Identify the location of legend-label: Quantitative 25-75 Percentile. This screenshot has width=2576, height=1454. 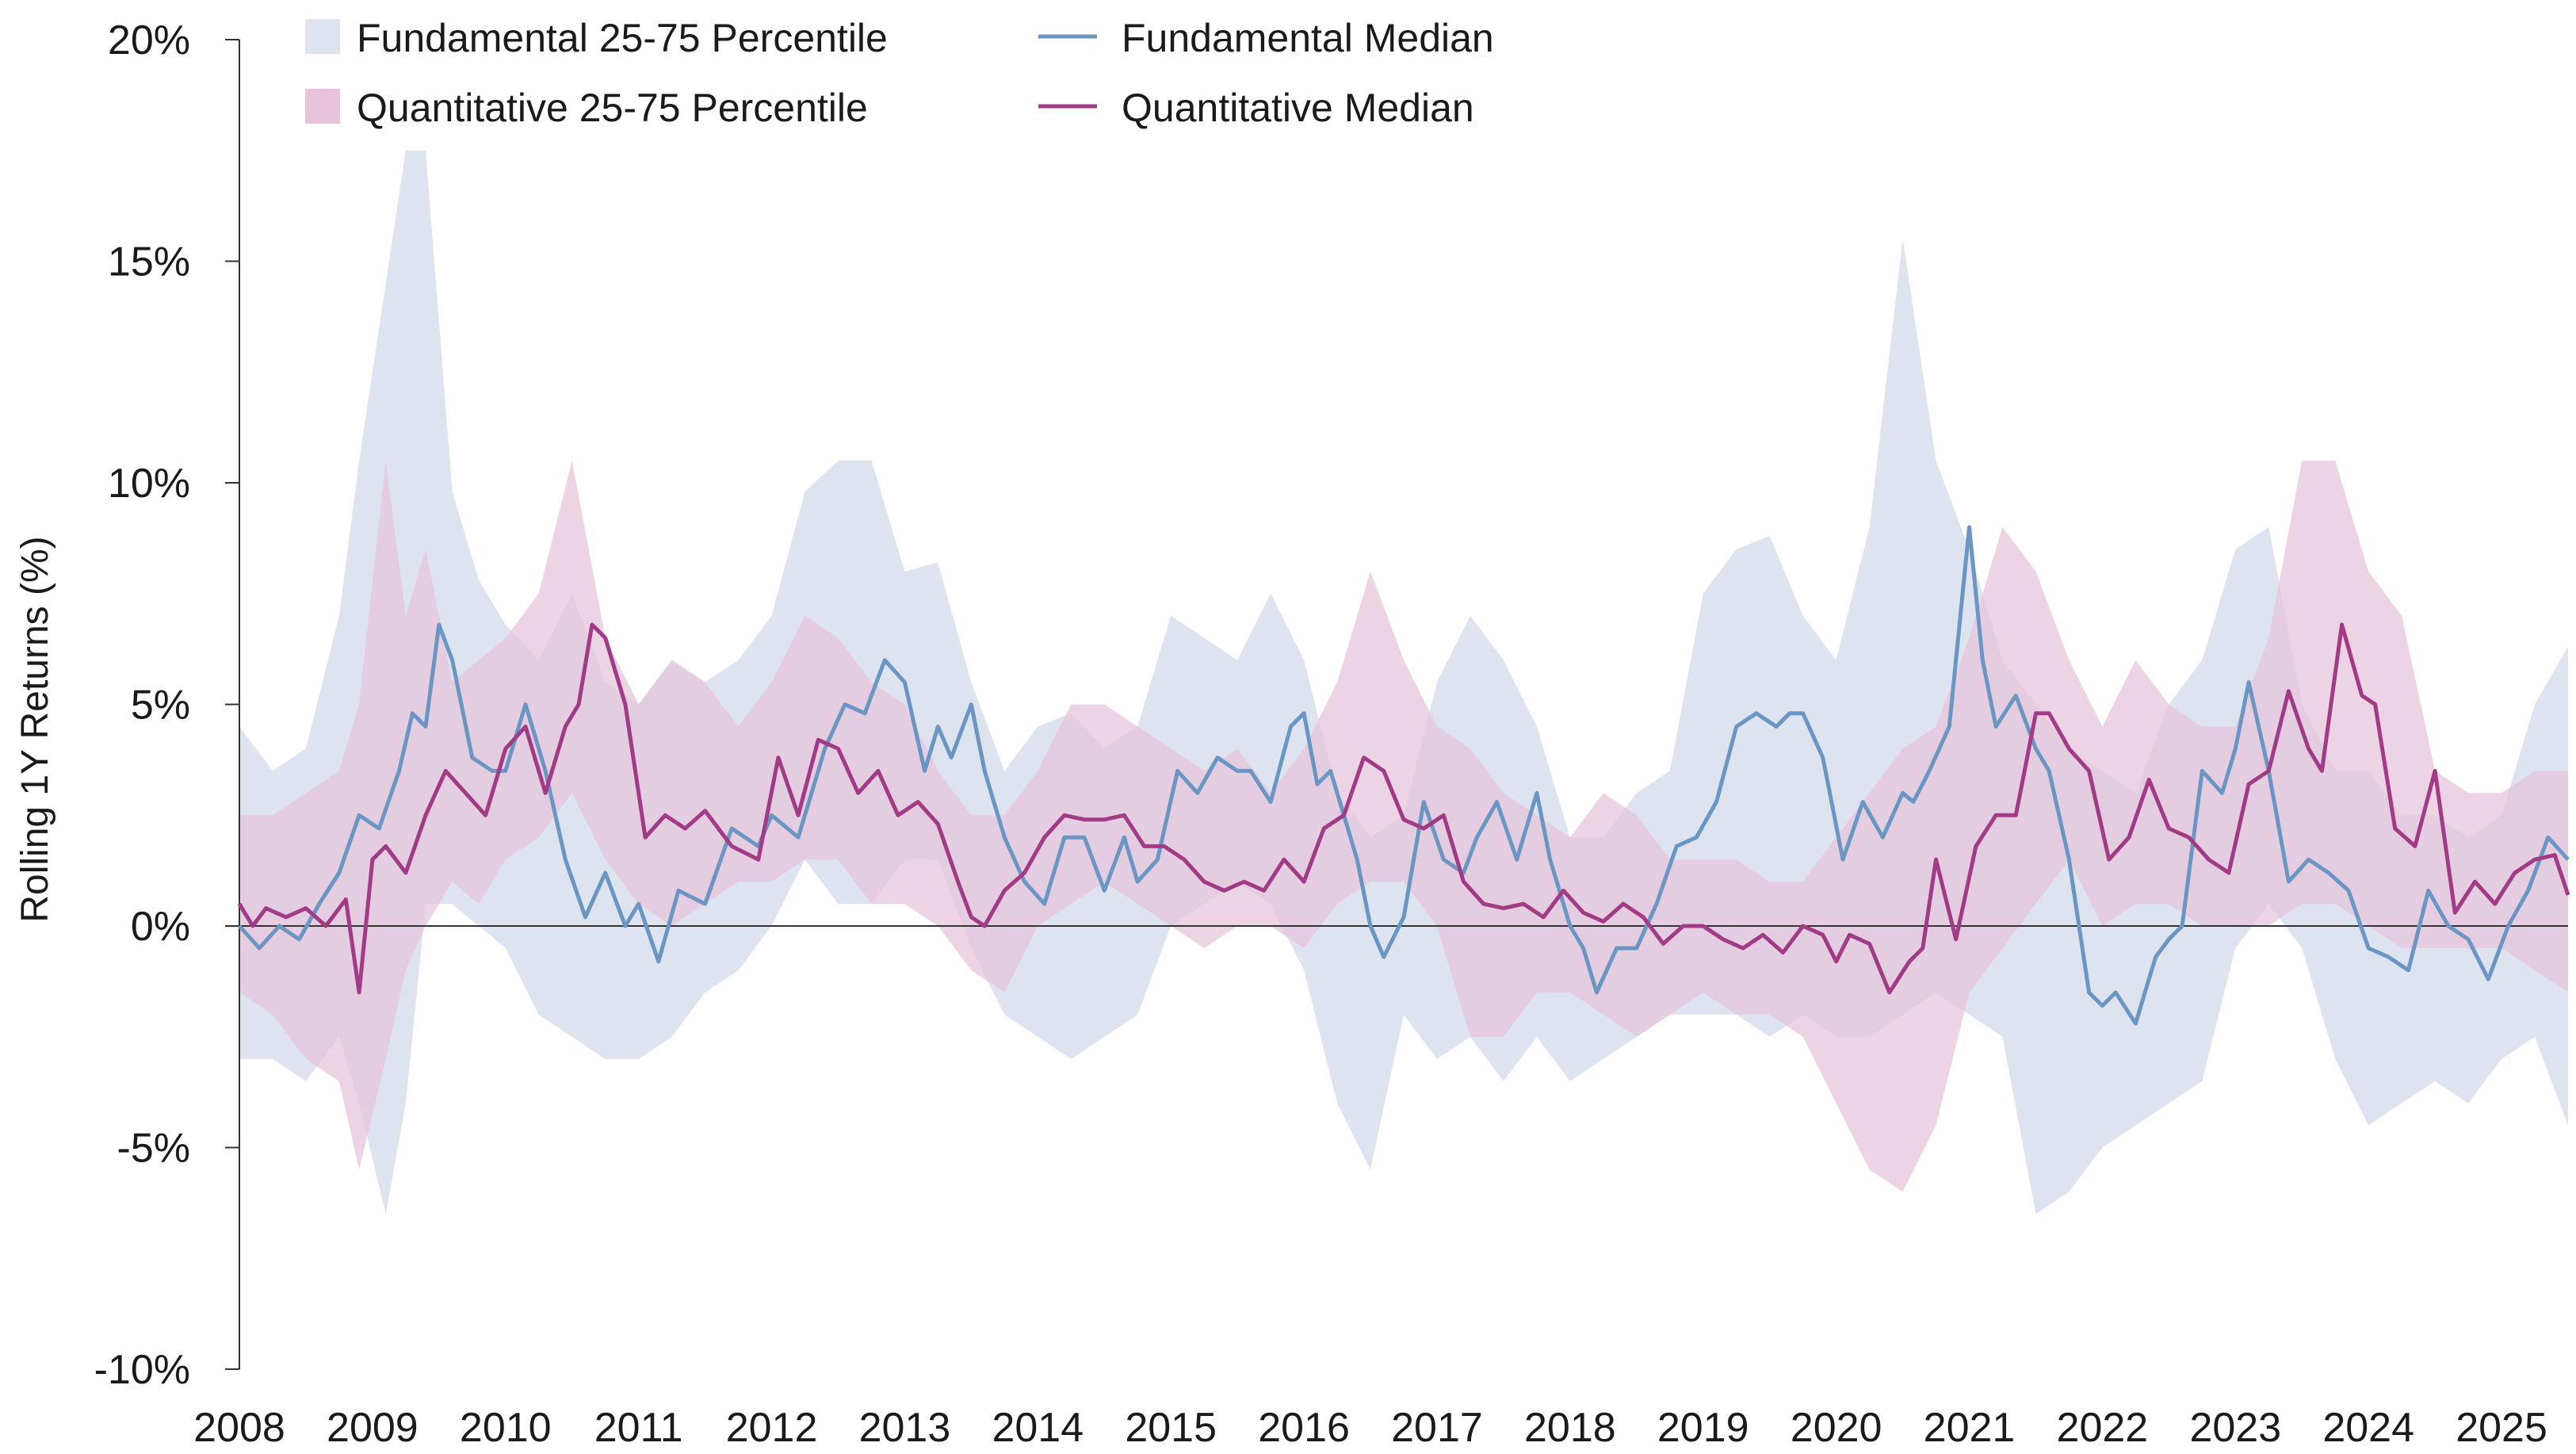
(612, 108).